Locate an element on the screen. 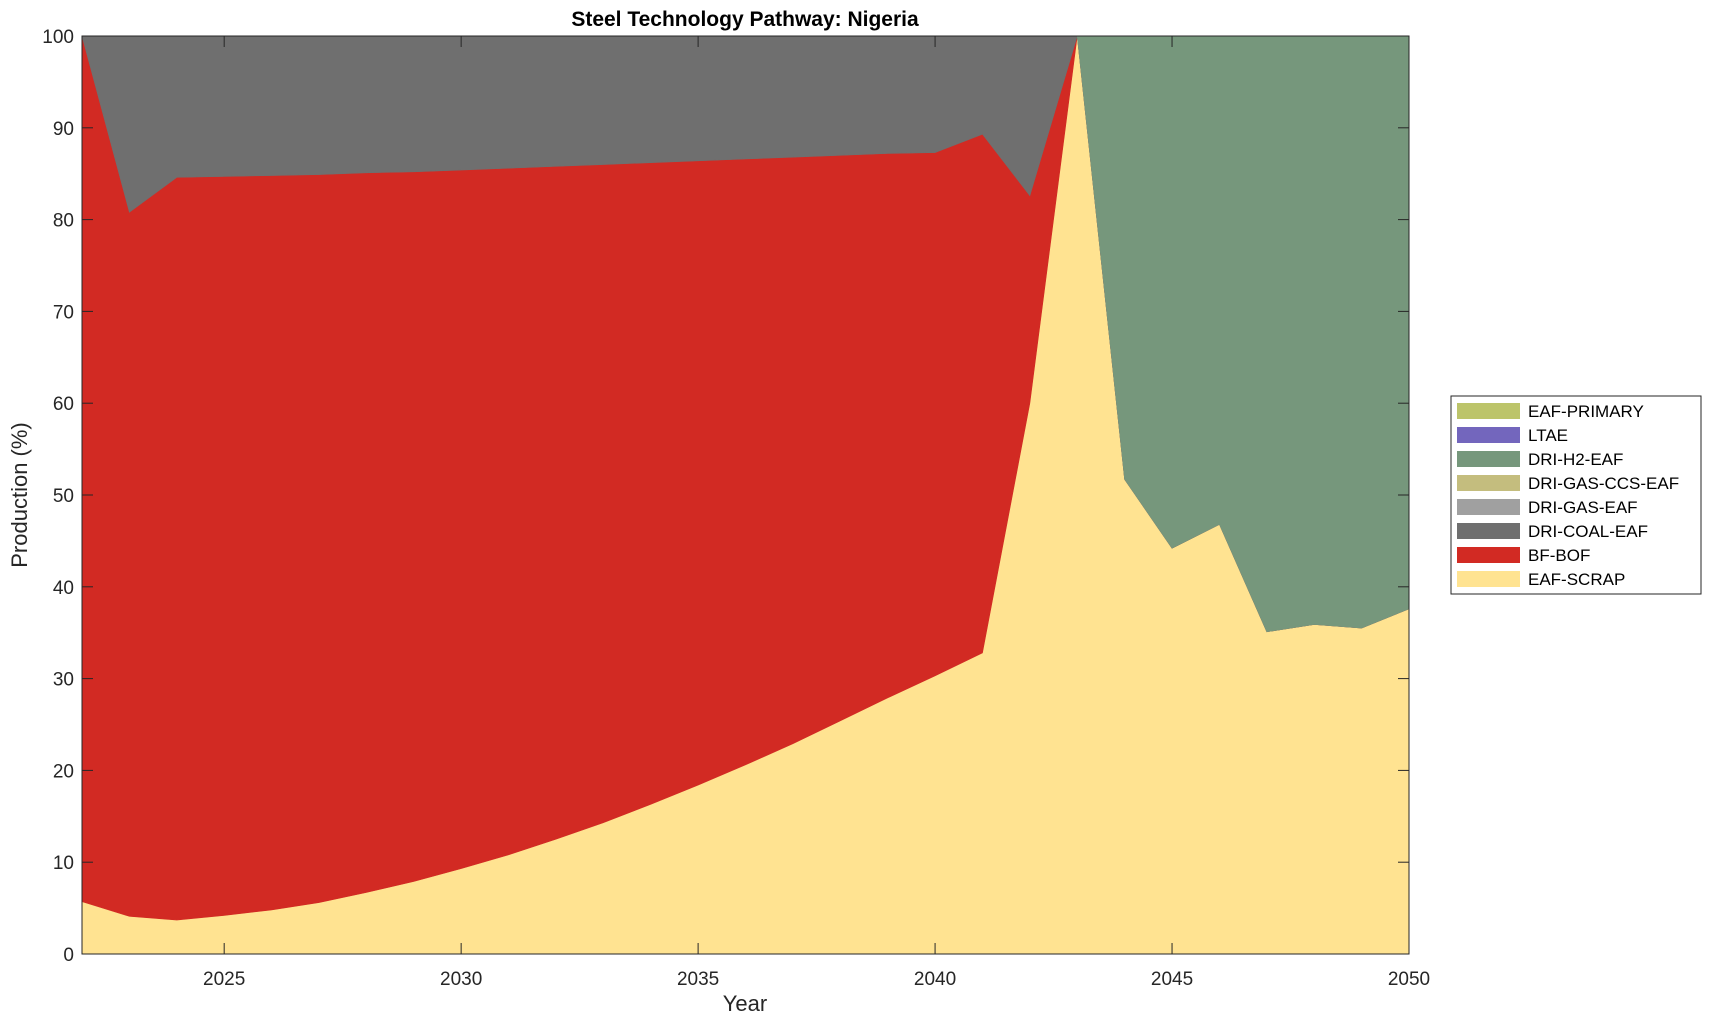 The image size is (1709, 1021). legend-swatch-eaf-primary is located at coordinates (1488, 411).